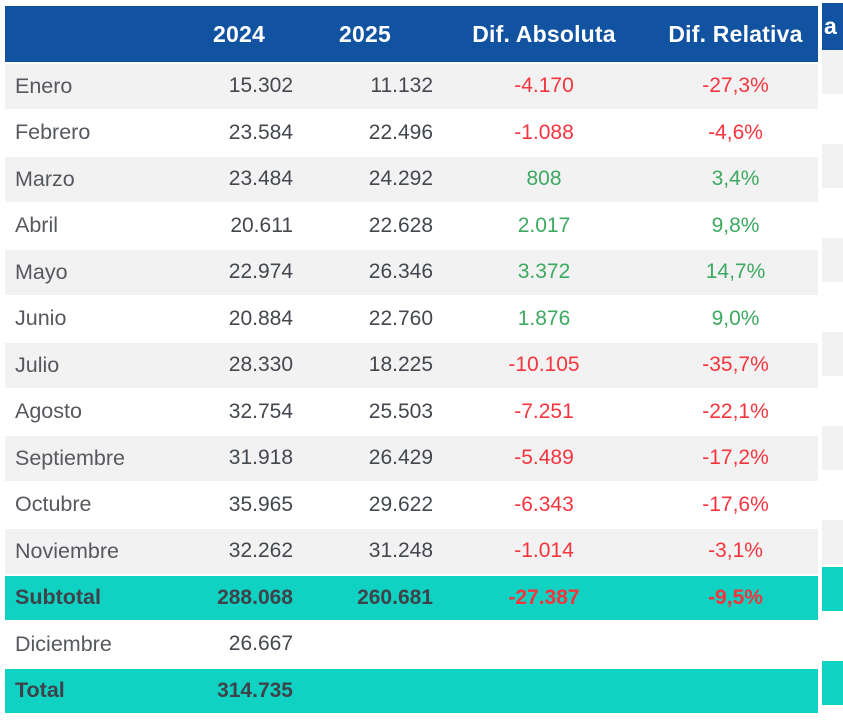 This screenshot has height=720, width=843. I want to click on cell-dif-relativa: 9,8%, so click(735, 225).